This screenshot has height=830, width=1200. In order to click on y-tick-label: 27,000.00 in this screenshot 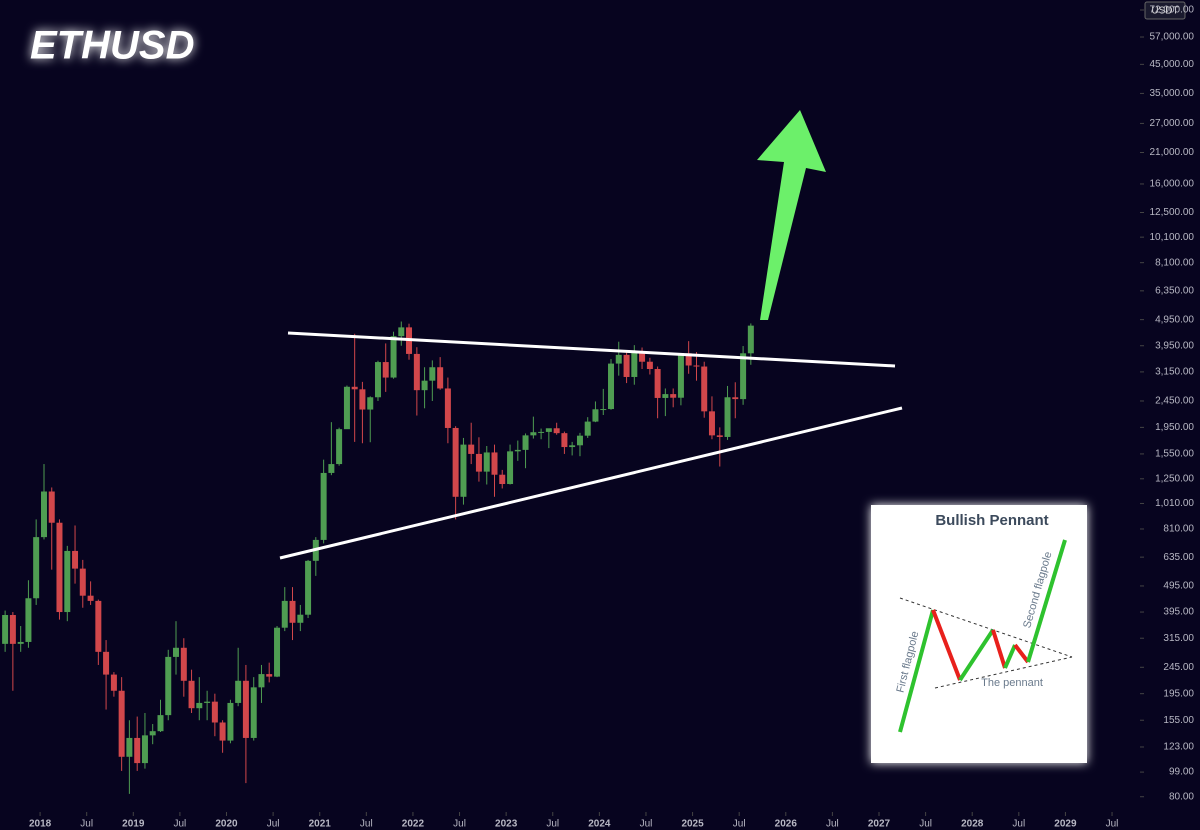, I will do `click(1172, 123)`.